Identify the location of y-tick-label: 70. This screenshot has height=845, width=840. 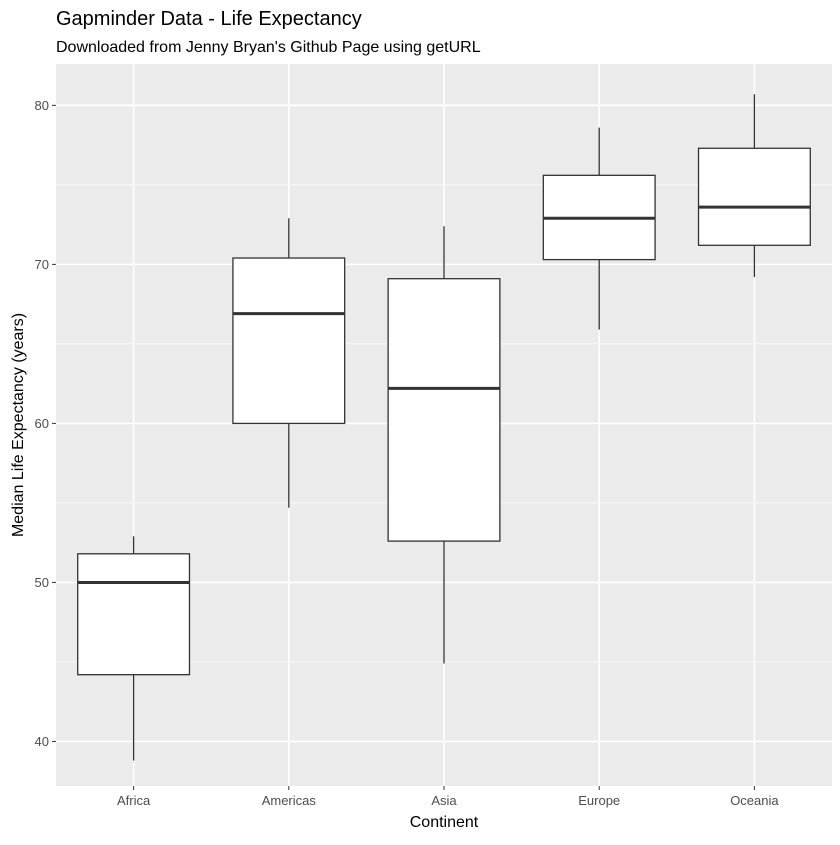
(42, 264).